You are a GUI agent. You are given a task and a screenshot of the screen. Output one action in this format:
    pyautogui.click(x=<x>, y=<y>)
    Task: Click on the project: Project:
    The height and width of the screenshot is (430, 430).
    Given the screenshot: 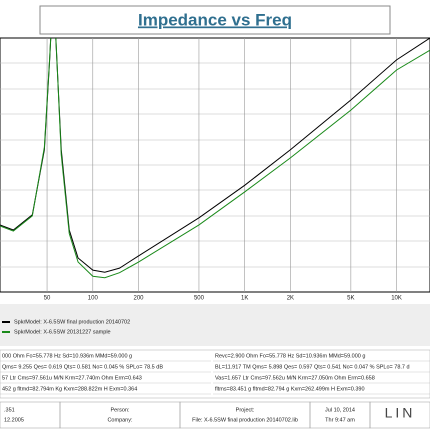 What is the action you would take?
    pyautogui.click(x=245, y=410)
    